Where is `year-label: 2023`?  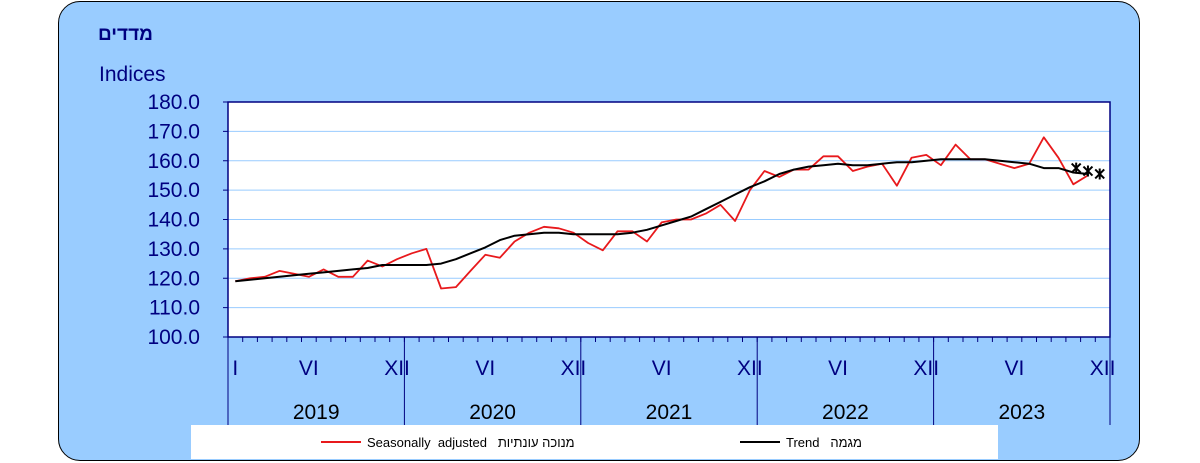 year-label: 2023 is located at coordinates (1021, 412).